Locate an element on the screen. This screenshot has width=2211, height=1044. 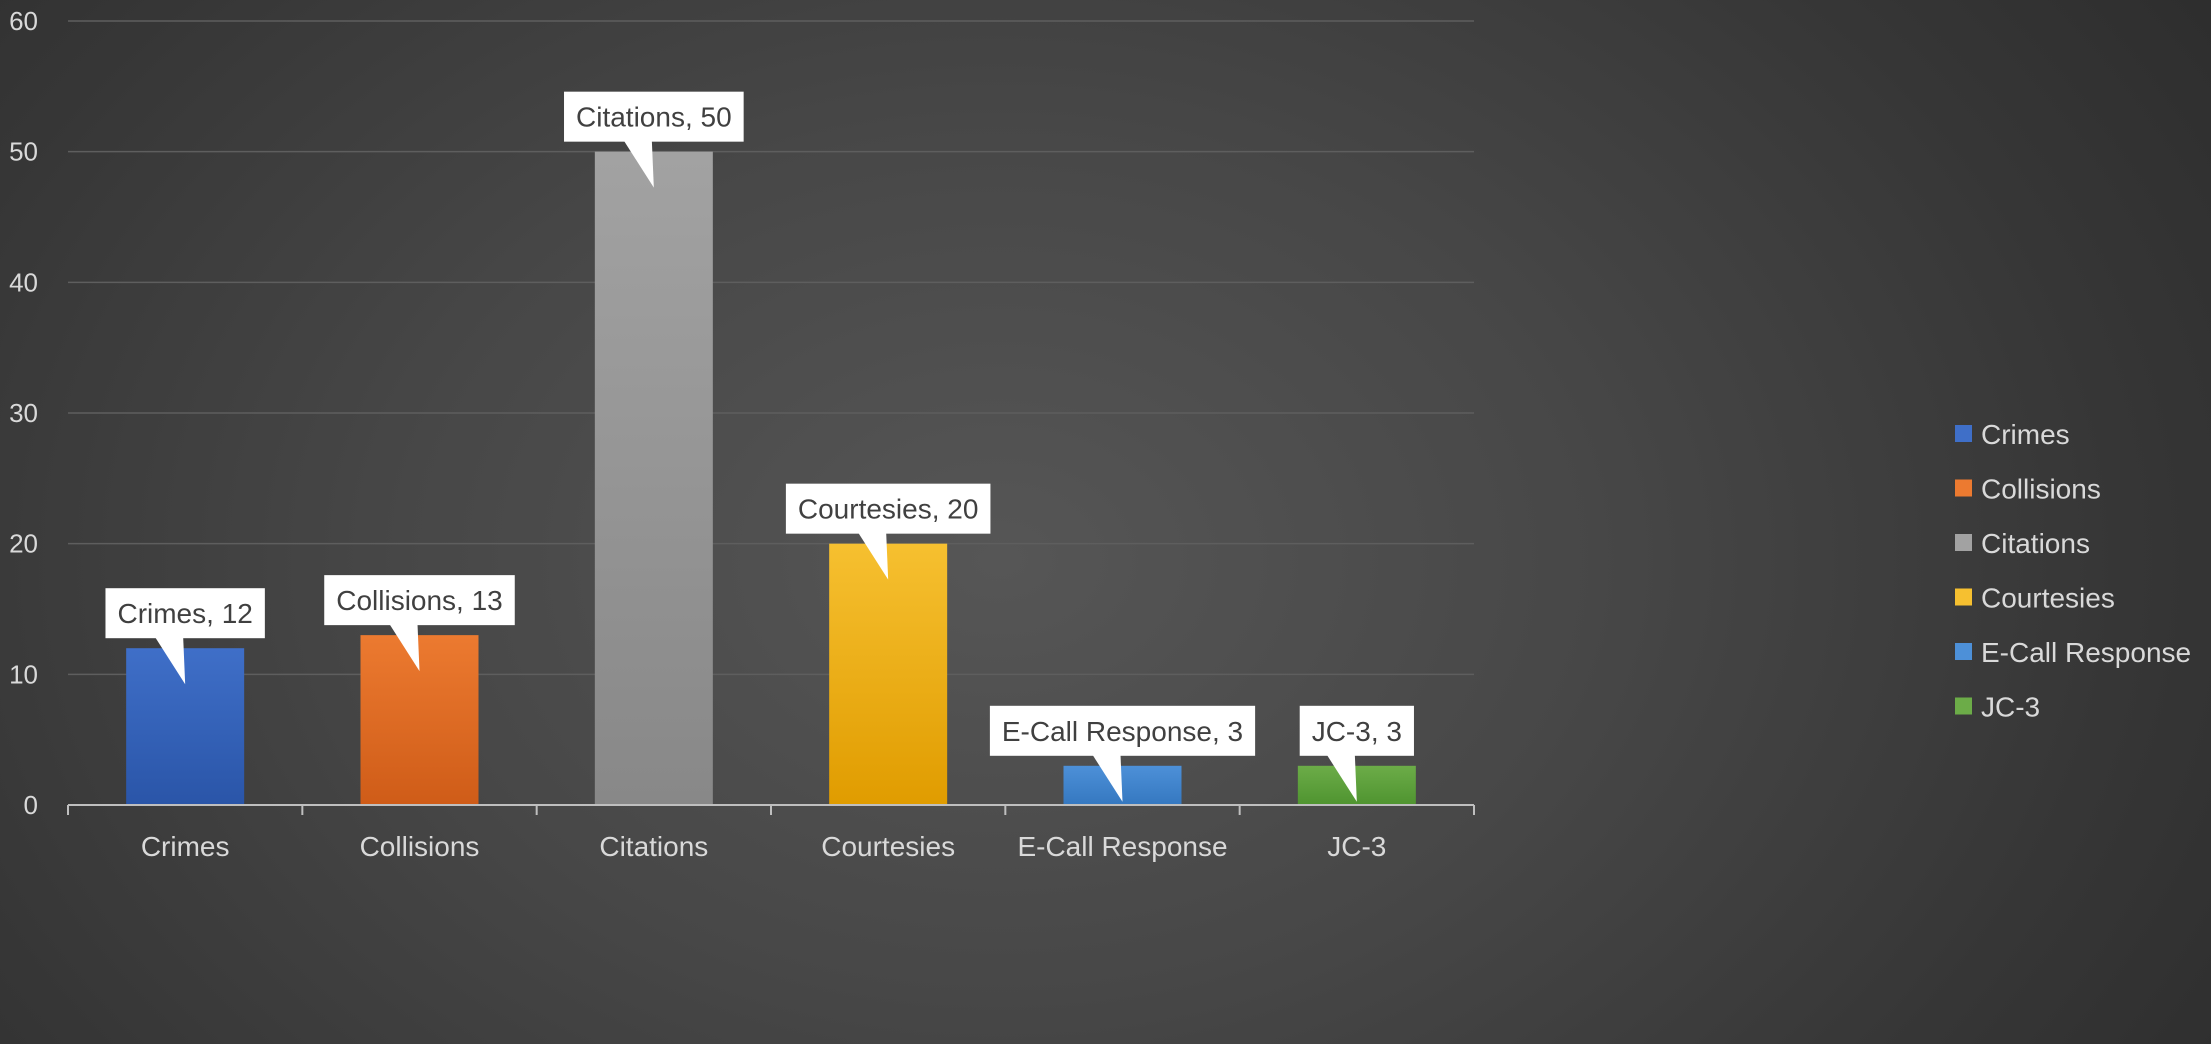
legend-entry: Courtesies is located at coordinates (2035, 598).